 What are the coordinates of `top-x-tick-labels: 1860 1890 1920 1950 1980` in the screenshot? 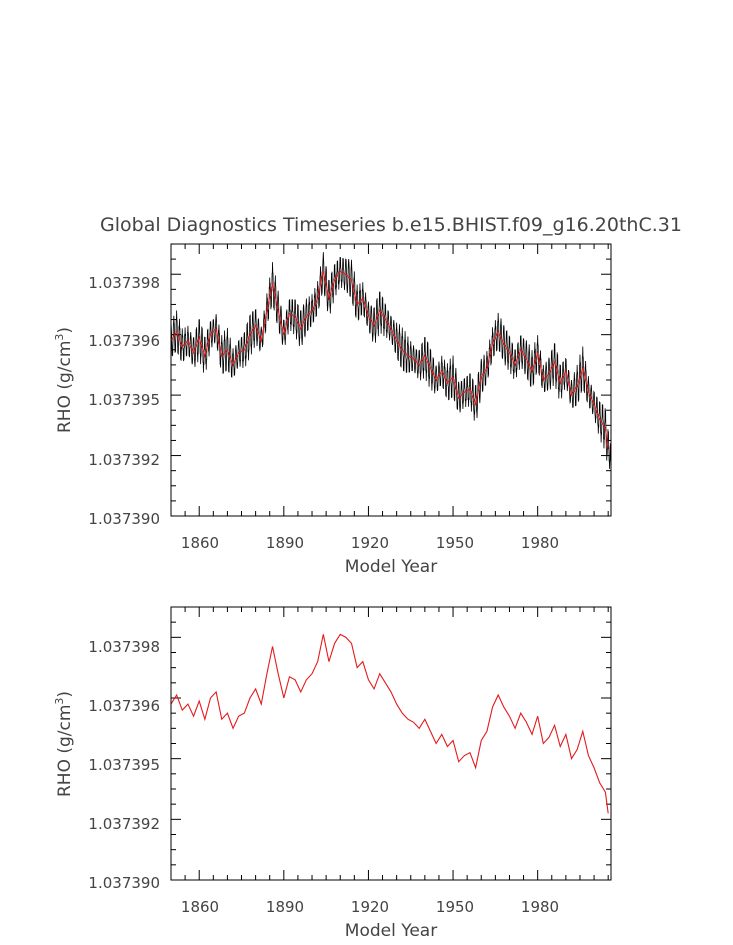 It's located at (370, 543).